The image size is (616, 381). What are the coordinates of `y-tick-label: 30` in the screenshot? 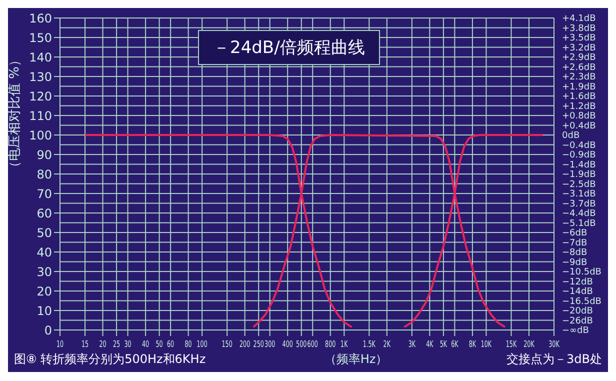 It's located at (44, 271).